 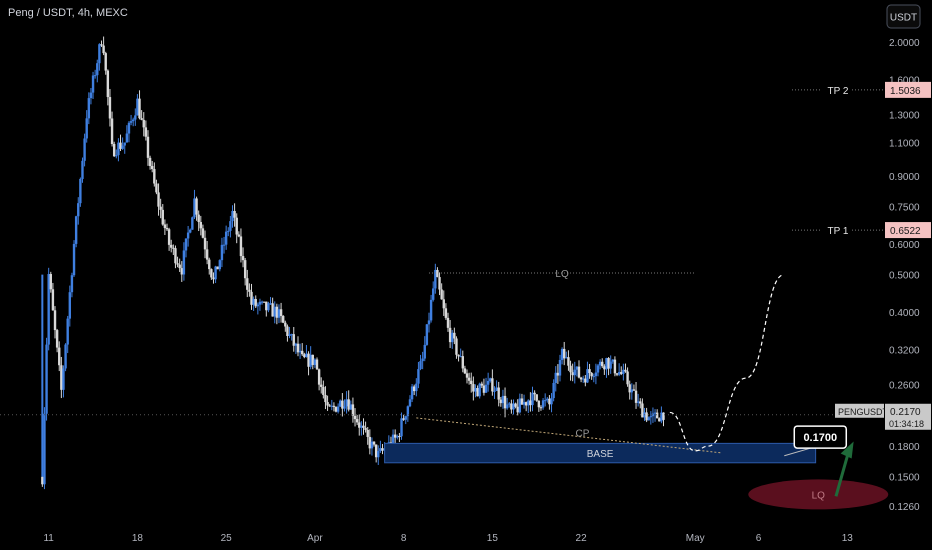 I want to click on symbol-tag-text: PENGUSDT, so click(x=863, y=412).